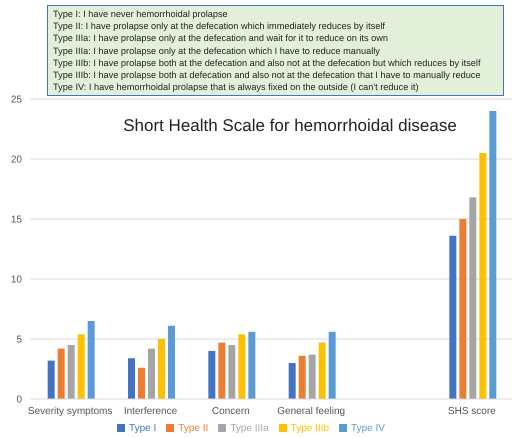  What do you see at coordinates (290, 126) in the screenshot?
I see `text: Short Health Scale for hemorrhoidal disease` at bounding box center [290, 126].